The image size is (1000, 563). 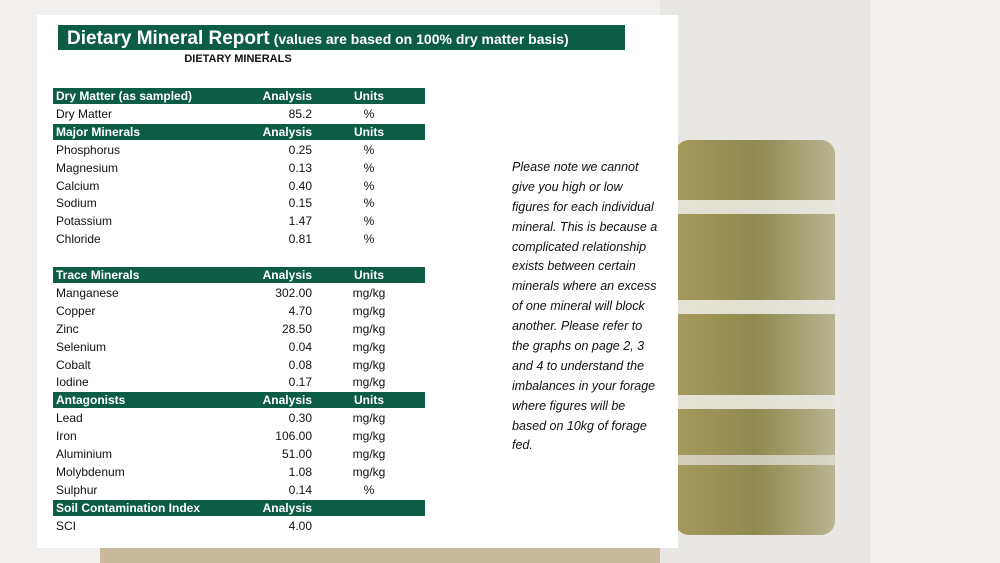 What do you see at coordinates (300, 489) in the screenshot?
I see `table-cell: 0.14` at bounding box center [300, 489].